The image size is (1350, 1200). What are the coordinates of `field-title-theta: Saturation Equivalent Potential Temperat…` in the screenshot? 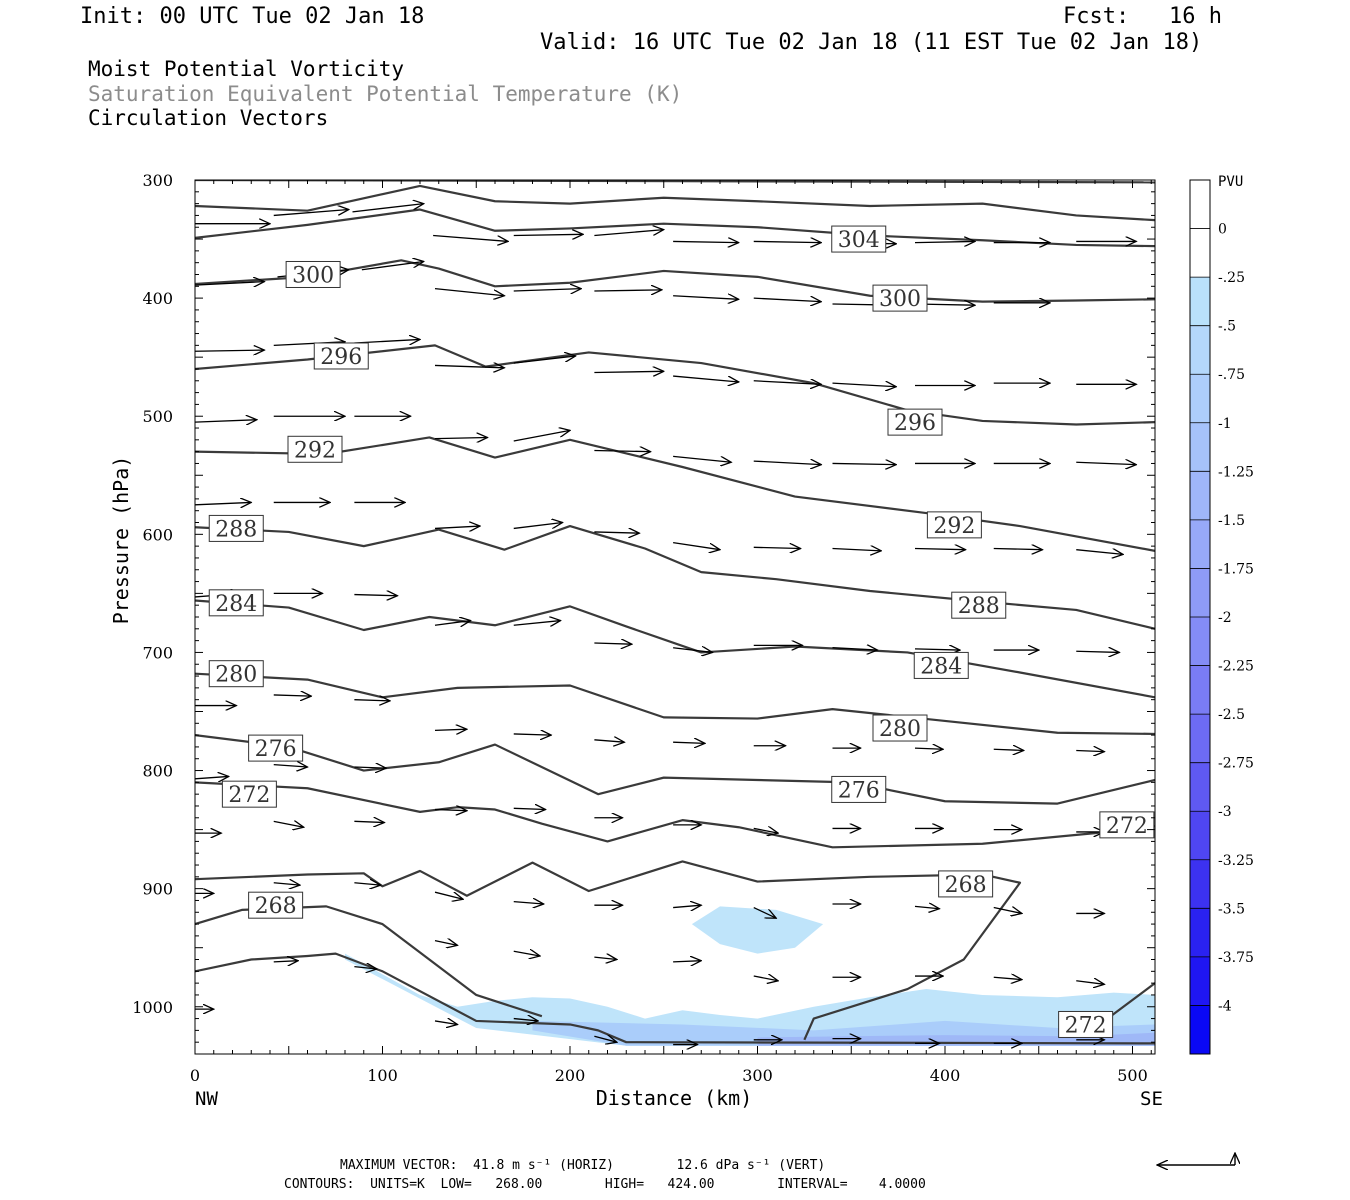 It's located at (385, 94).